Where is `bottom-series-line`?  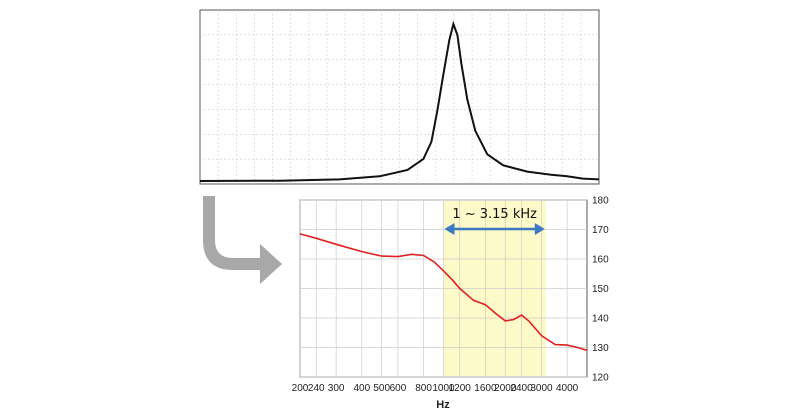
bottom-series-line is located at coordinates (443, 292).